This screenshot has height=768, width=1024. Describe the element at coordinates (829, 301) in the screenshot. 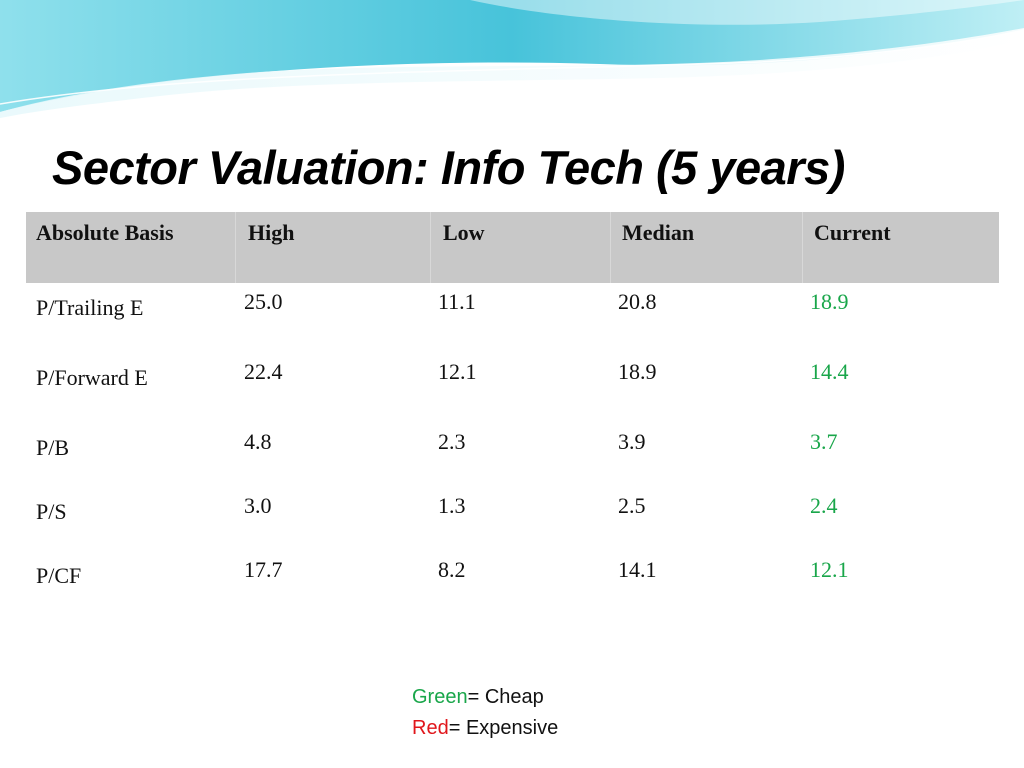

I see `current-value: 18.9` at that location.